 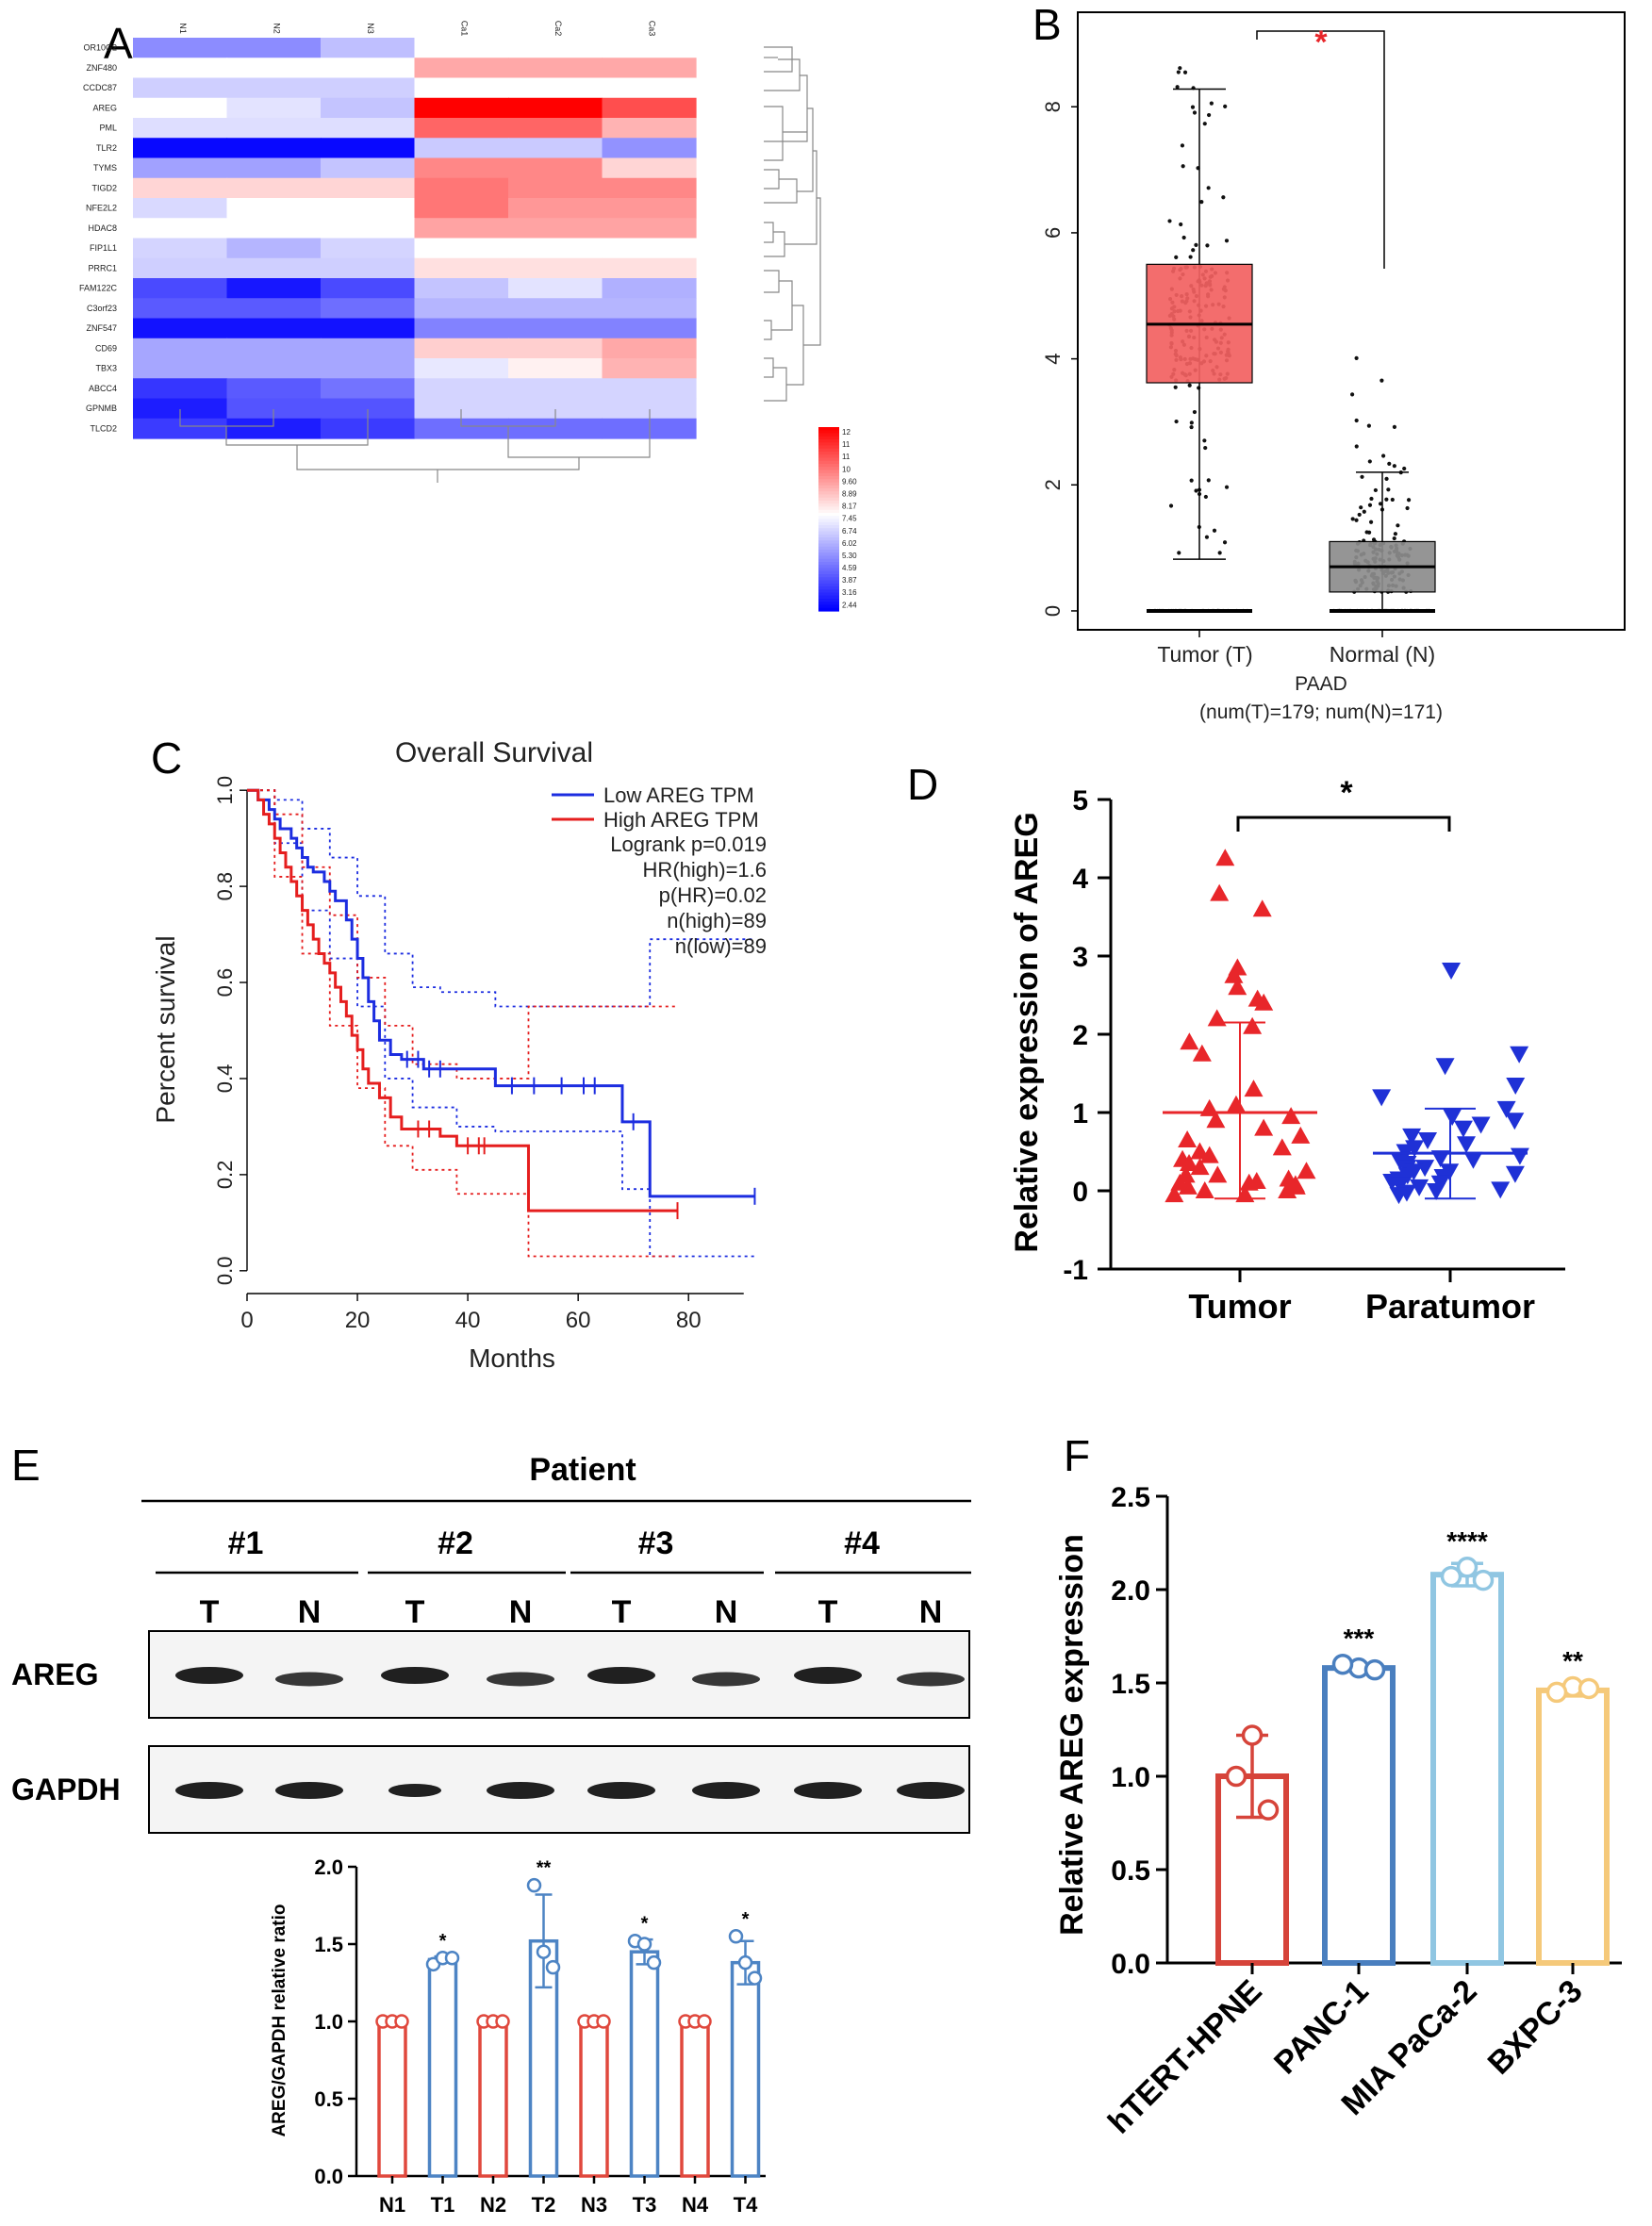 I want to click on legend-label: 12, so click(x=846, y=433).